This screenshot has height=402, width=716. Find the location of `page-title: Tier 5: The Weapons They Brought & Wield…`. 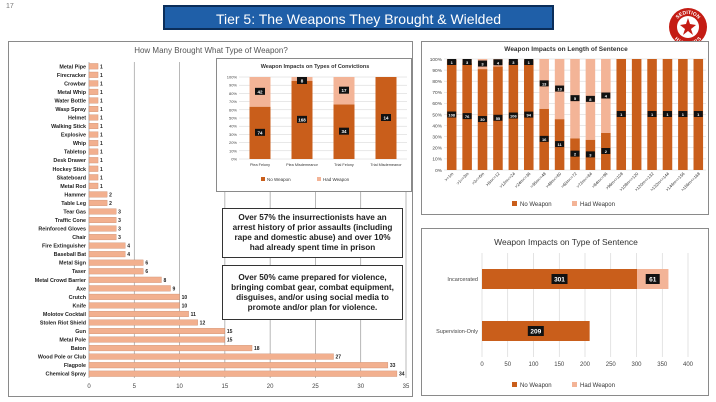

page-title: Tier 5: The Weapons They Brought & Wield… is located at coordinates (358, 17).